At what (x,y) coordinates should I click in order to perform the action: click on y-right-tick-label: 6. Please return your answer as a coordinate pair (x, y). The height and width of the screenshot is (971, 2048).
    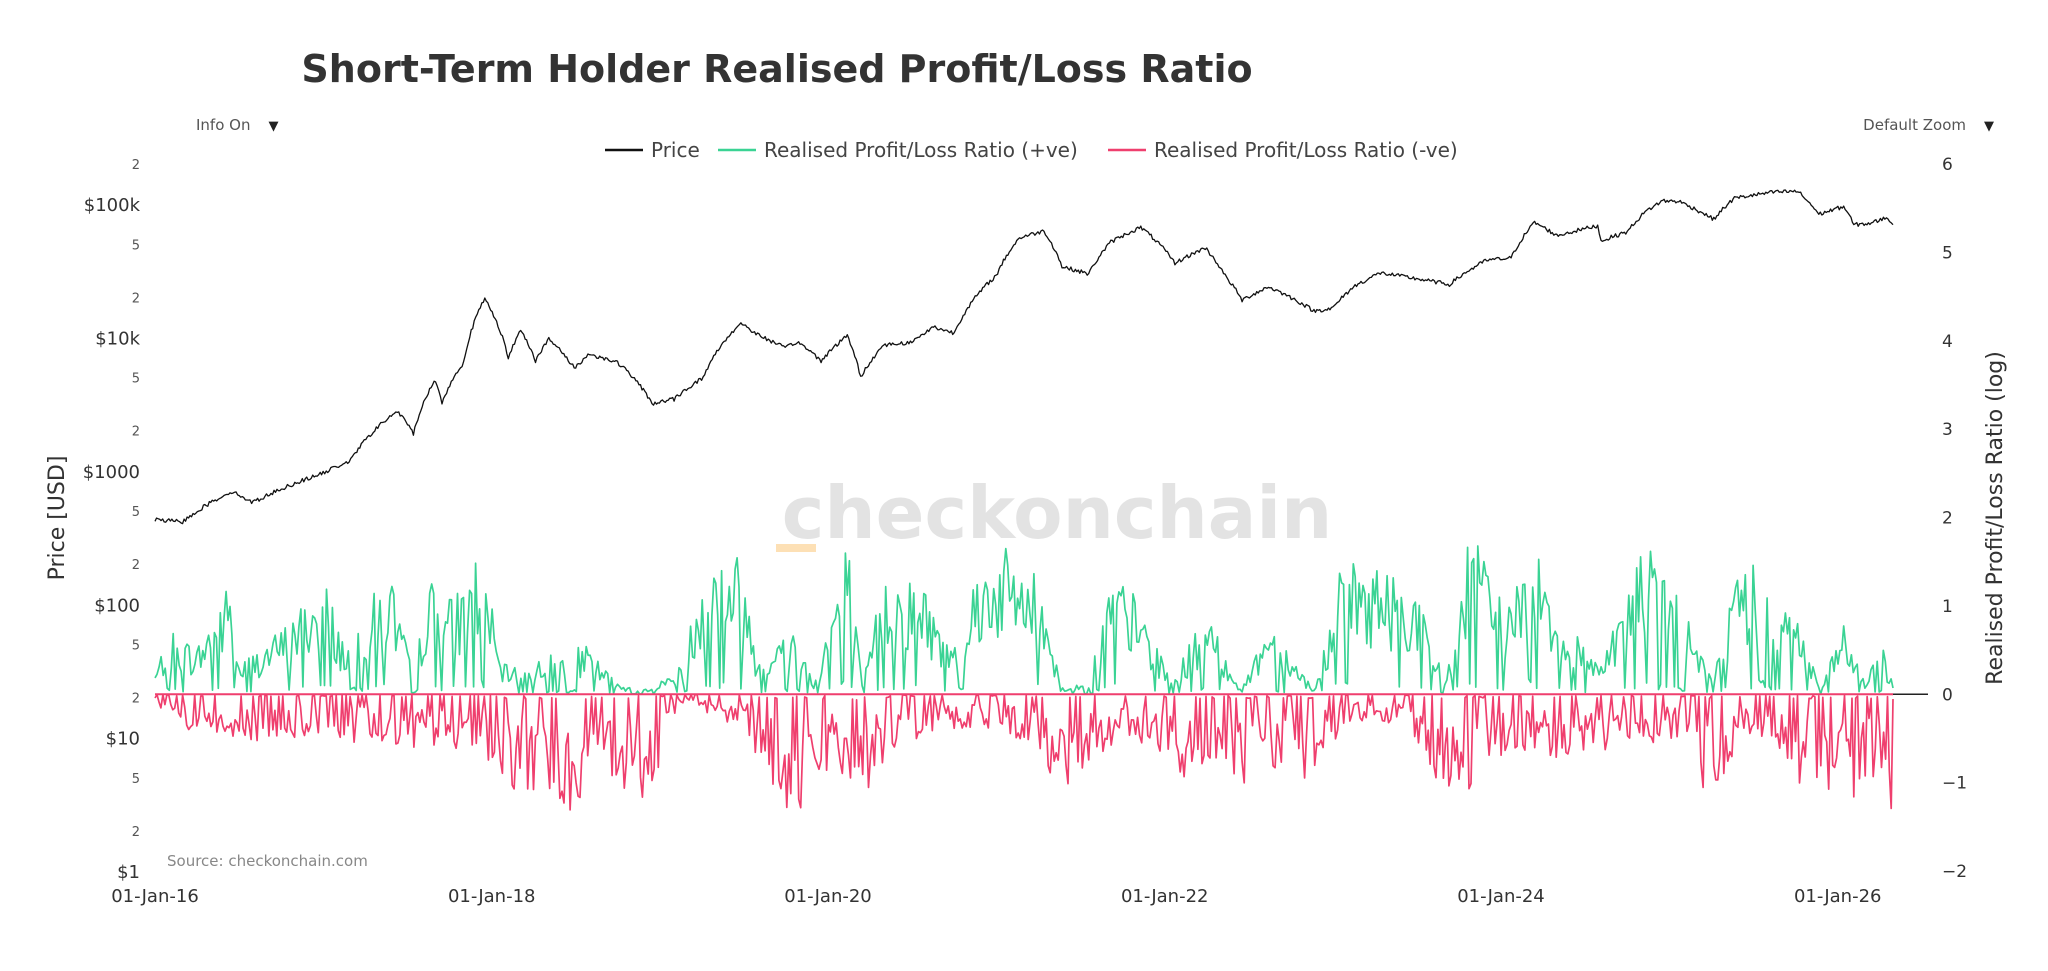
    Looking at the image, I should click on (1947, 165).